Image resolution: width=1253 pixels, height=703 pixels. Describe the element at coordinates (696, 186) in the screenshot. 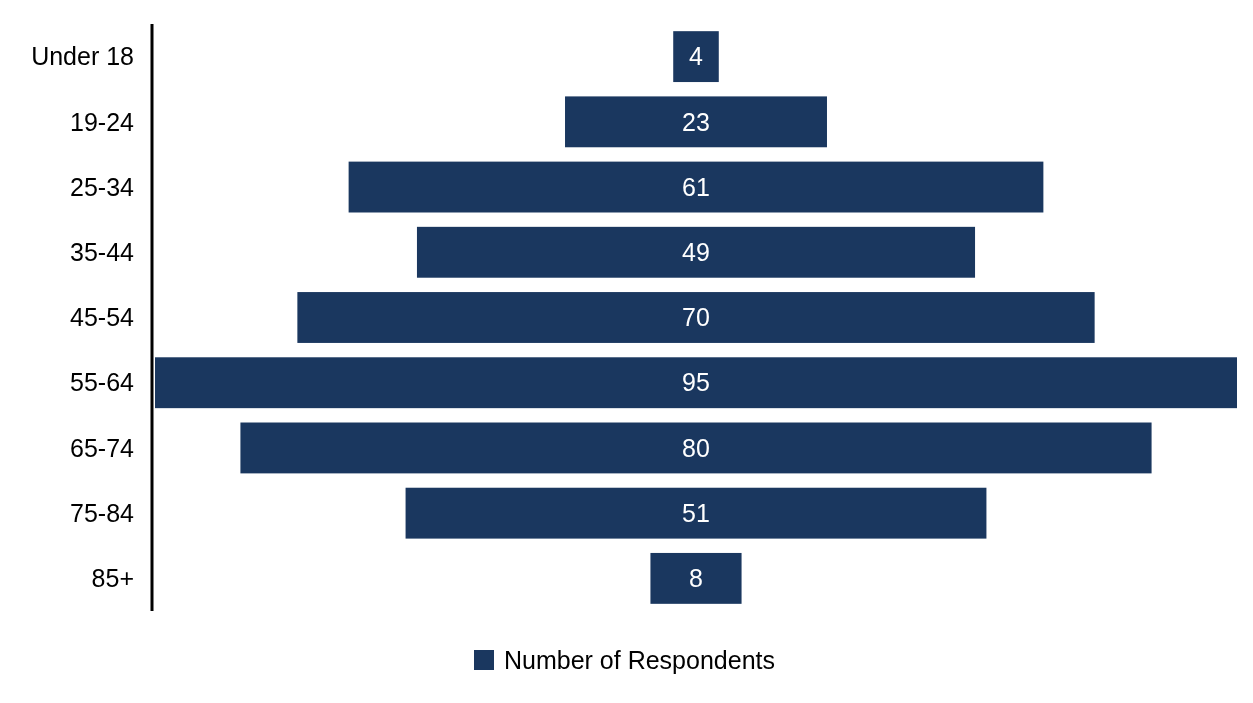

I see `data-label: 61` at that location.